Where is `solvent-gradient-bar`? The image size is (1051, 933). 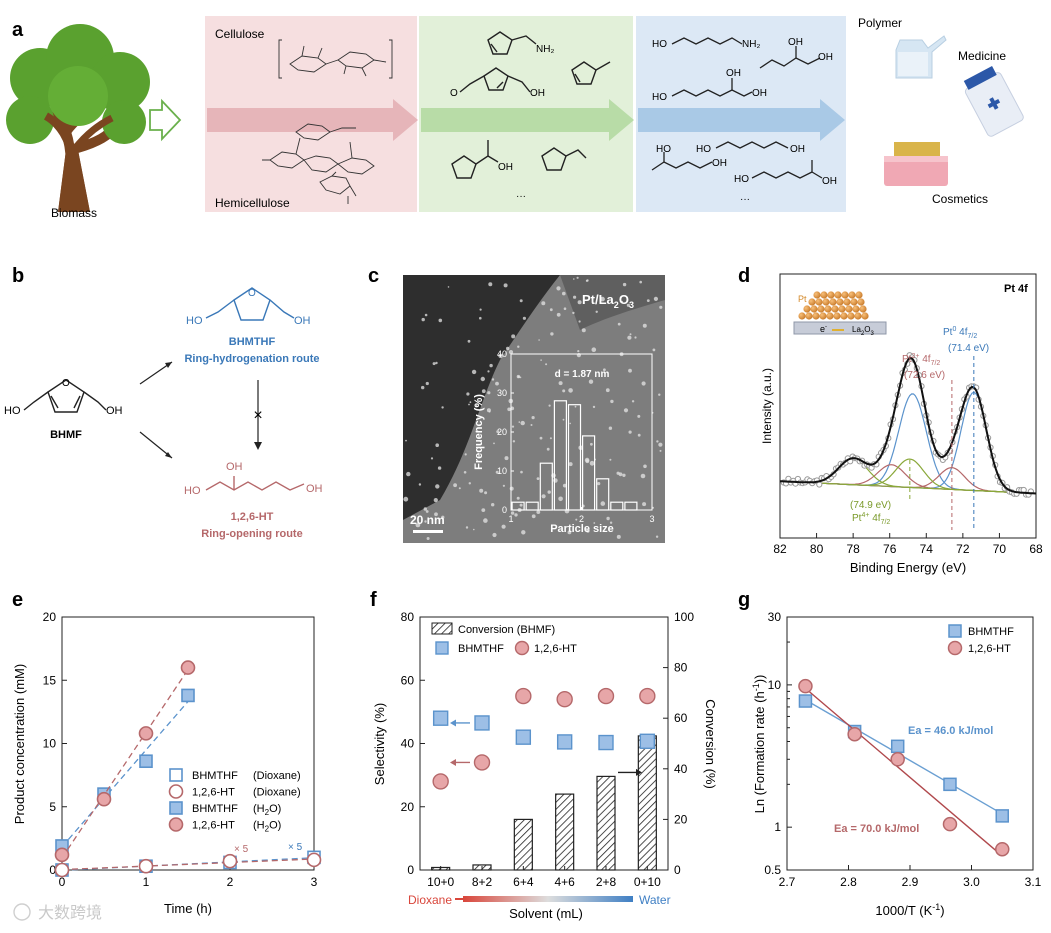
solvent-gradient-bar is located at coordinates (548, 899).